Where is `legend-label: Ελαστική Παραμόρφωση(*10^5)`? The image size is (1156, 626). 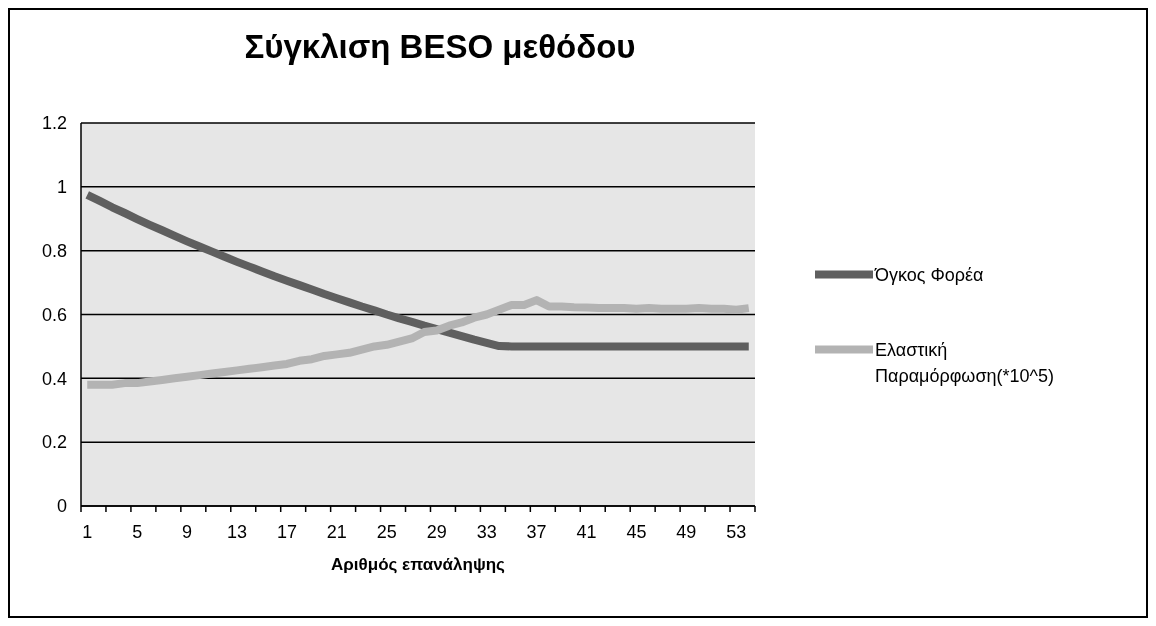 legend-label: Ελαστική Παραμόρφωση(*10^5) is located at coordinates (964, 362).